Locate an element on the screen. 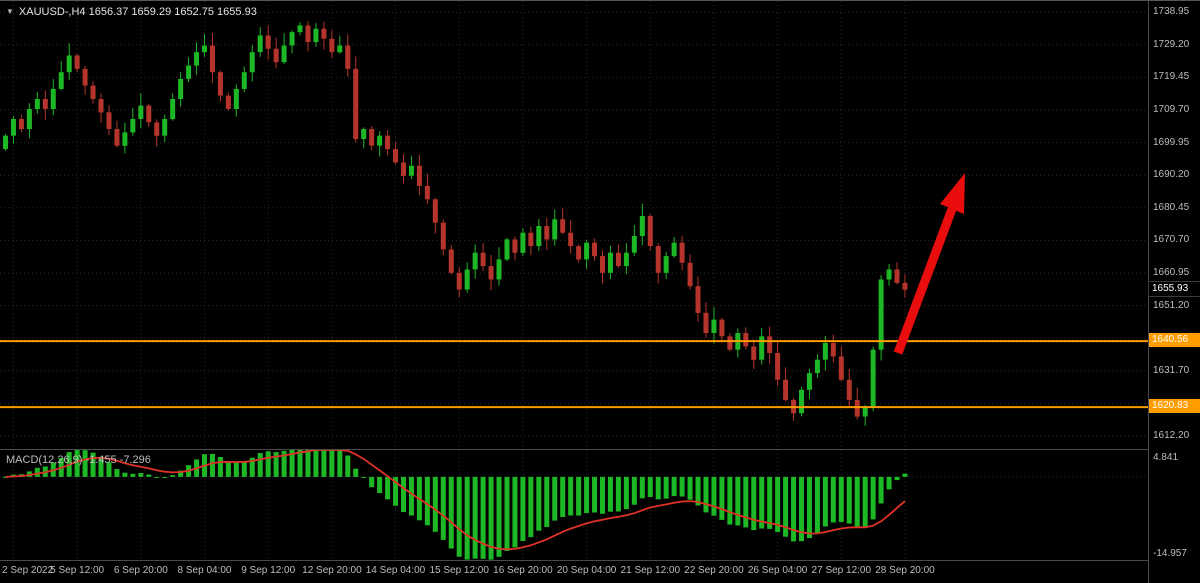  macd-signal-line is located at coordinates (455, 500).